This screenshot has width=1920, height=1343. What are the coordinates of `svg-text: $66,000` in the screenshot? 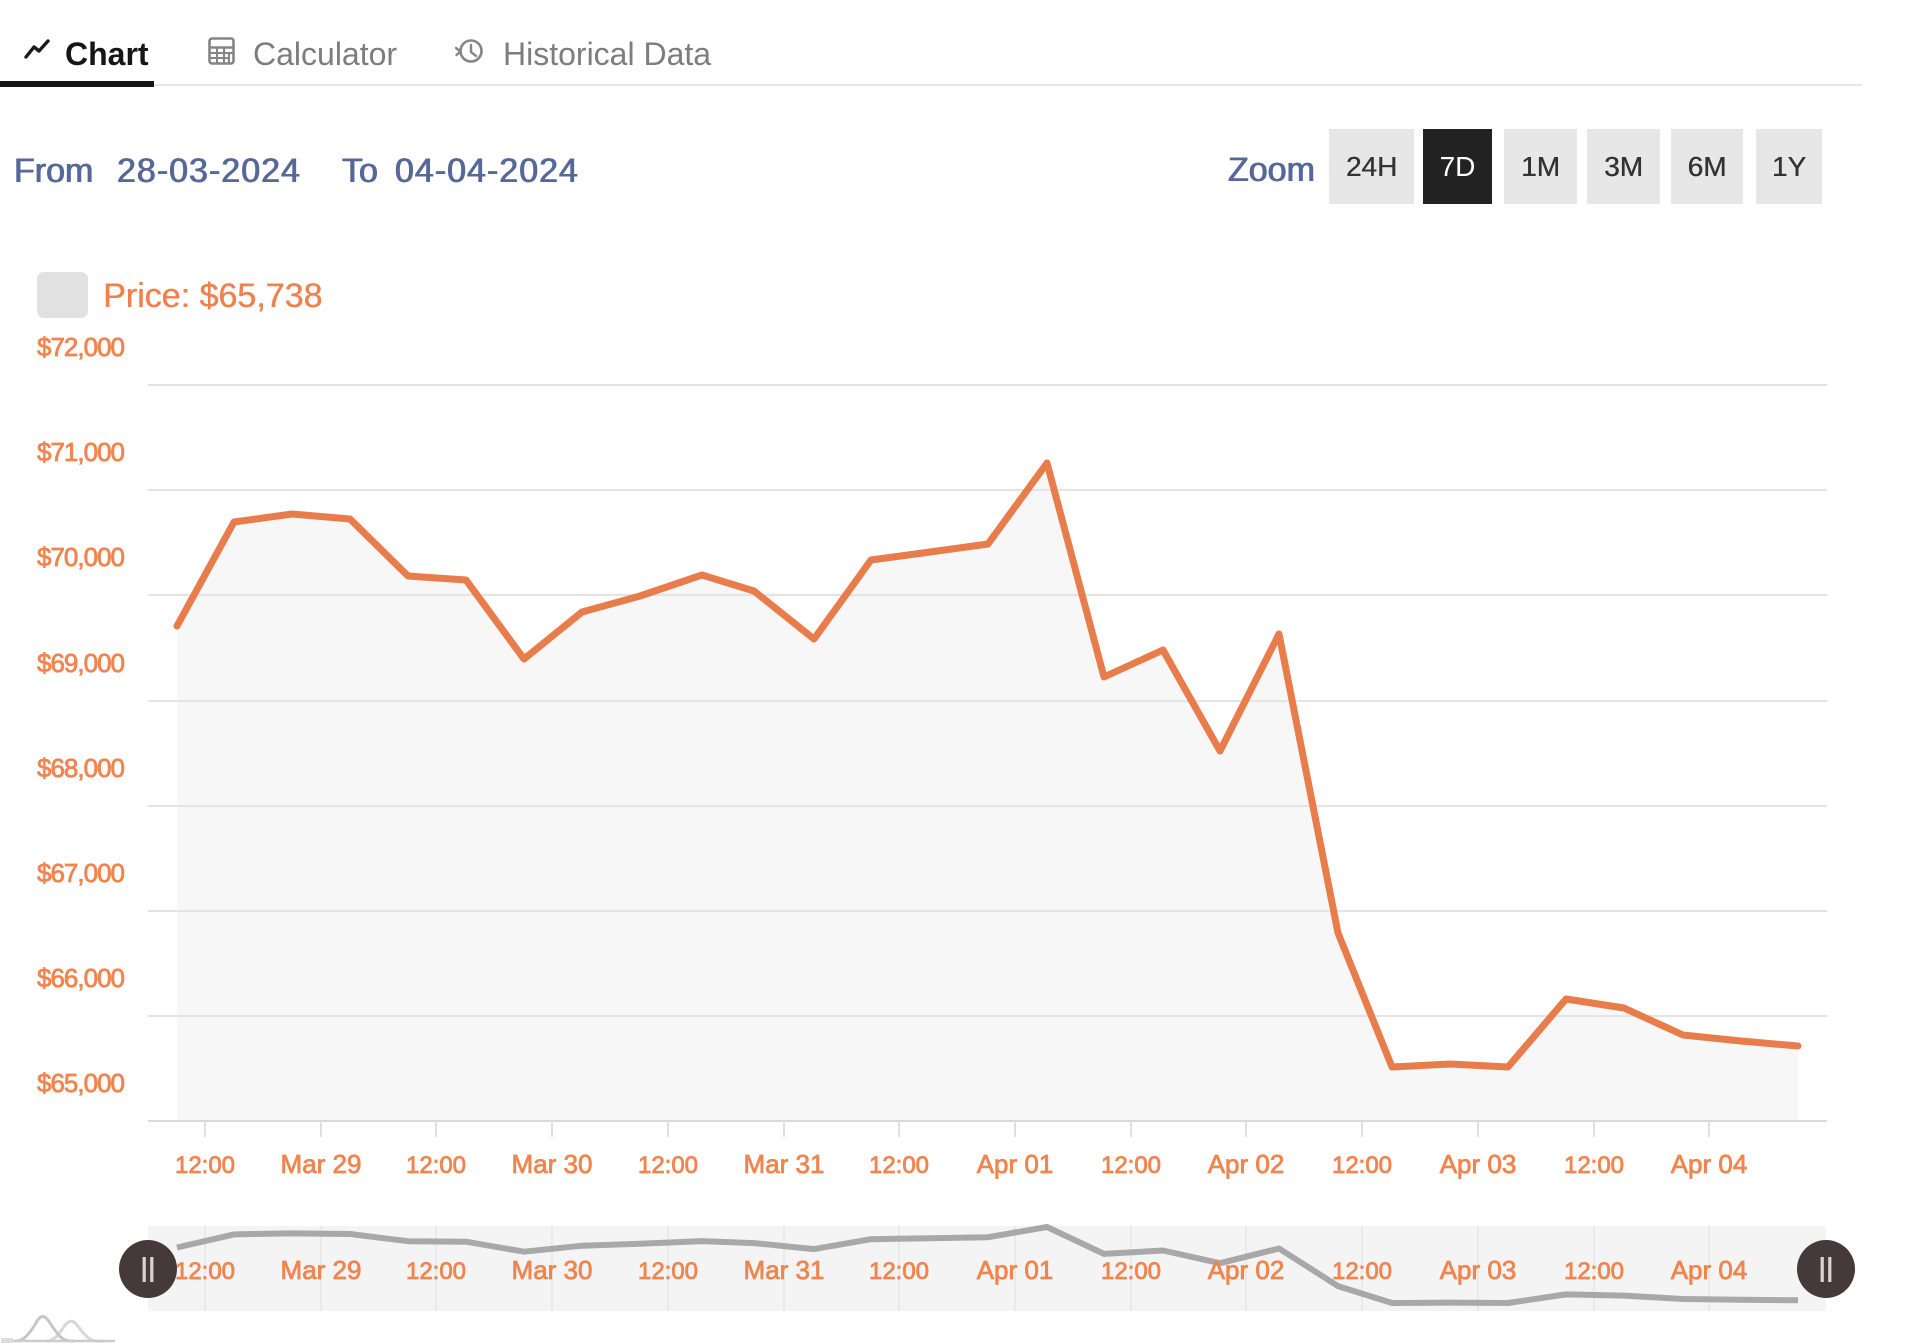 It's located at (81, 978).